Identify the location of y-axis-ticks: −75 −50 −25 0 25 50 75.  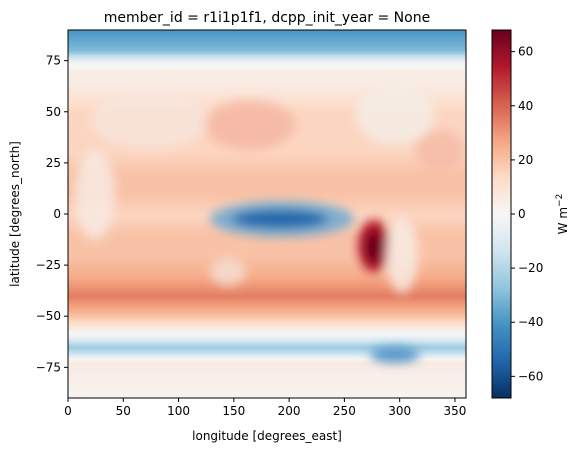
(52, 214).